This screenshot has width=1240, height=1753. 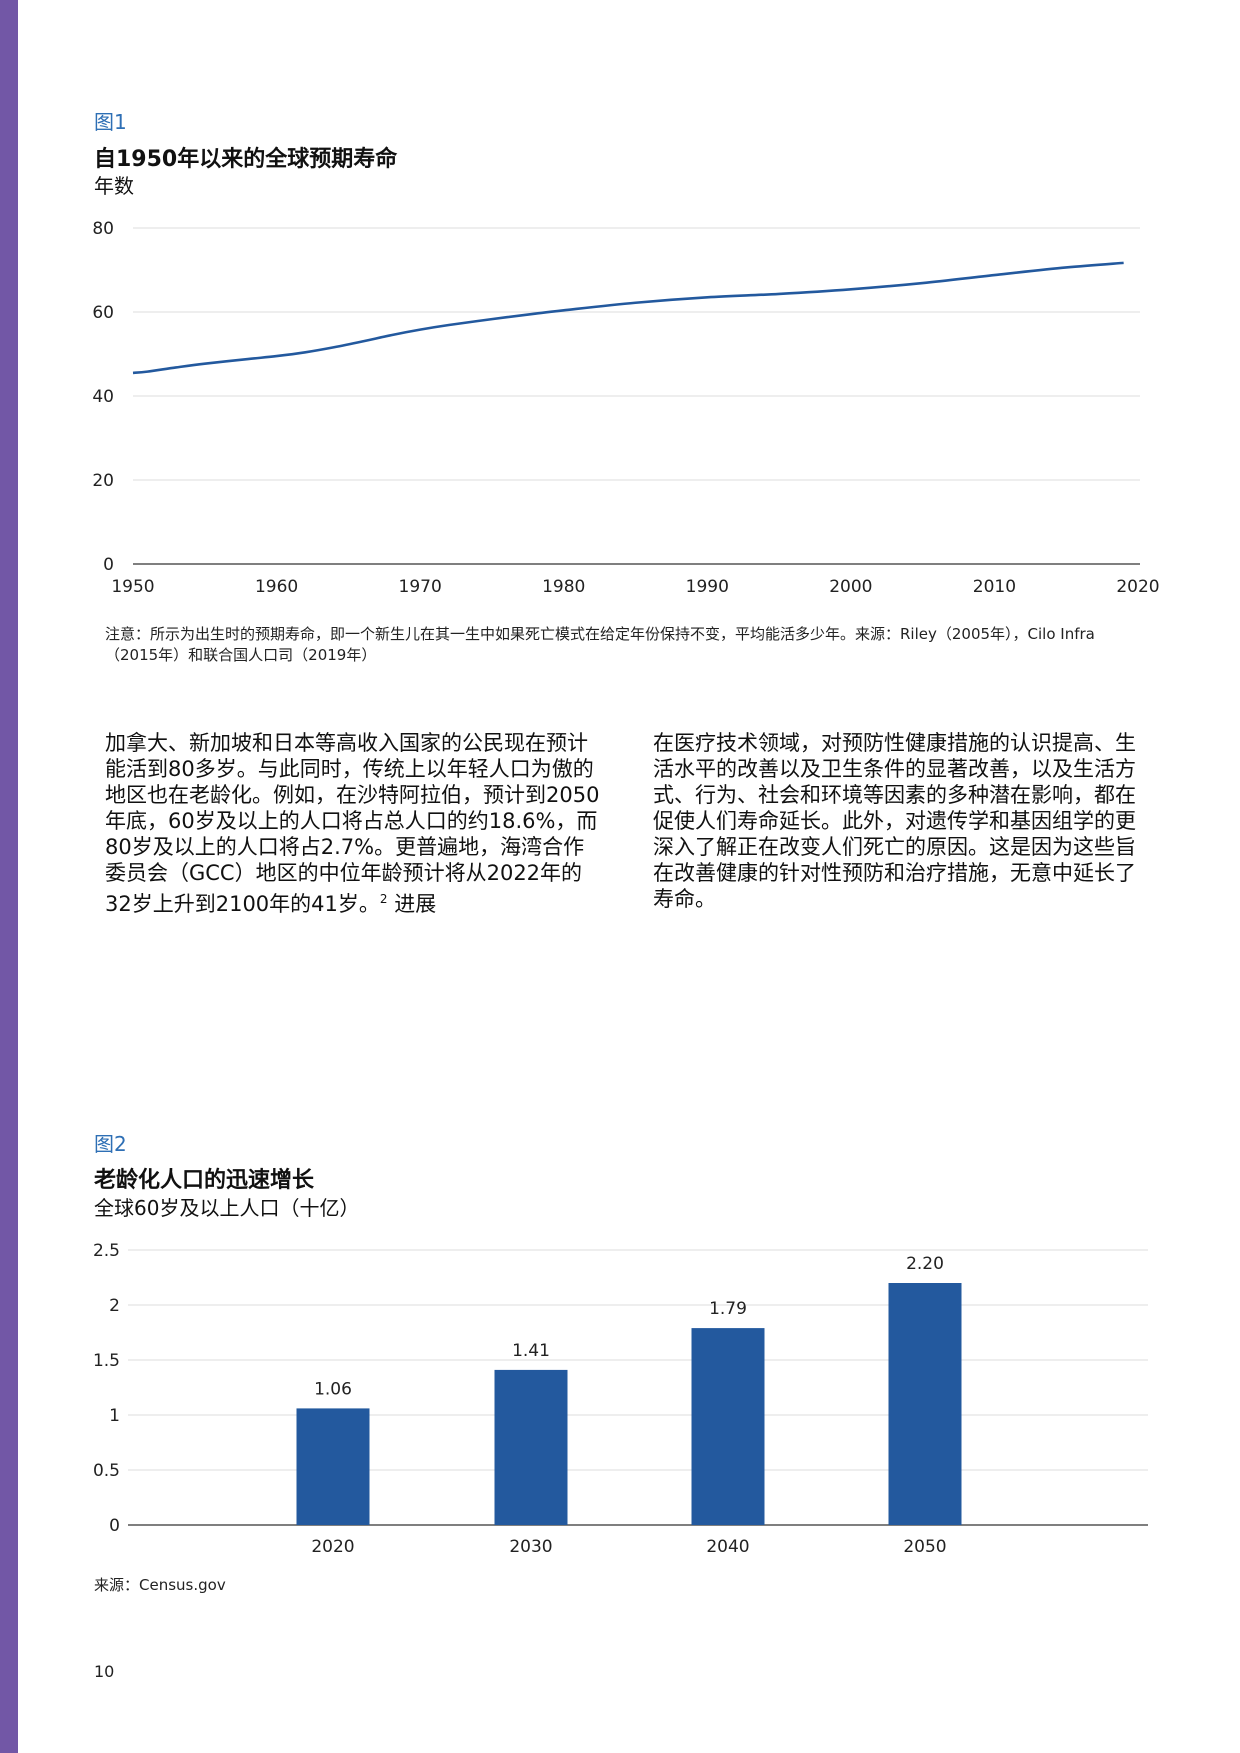 I want to click on x-tick-label: 1960, so click(x=276, y=587).